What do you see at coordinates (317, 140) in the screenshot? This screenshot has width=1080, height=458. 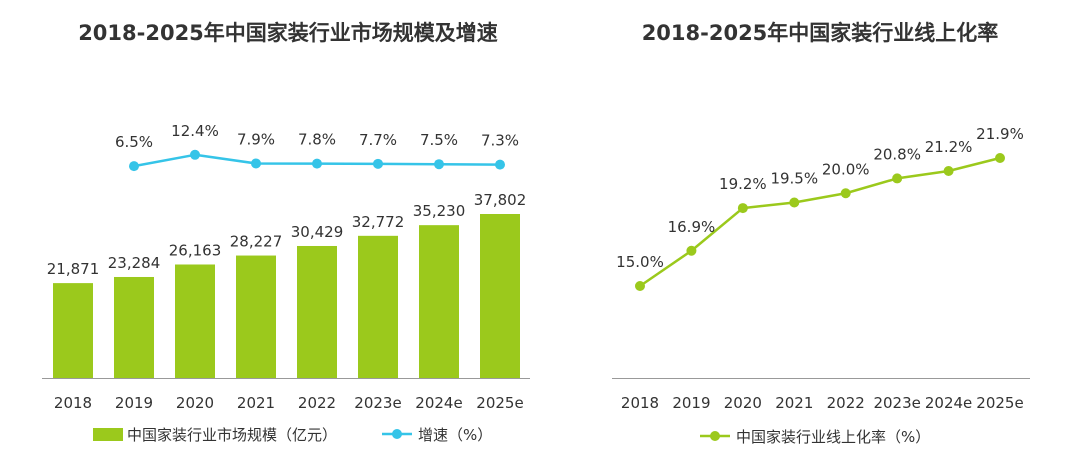 I see `growth-value-label: 7.8%` at bounding box center [317, 140].